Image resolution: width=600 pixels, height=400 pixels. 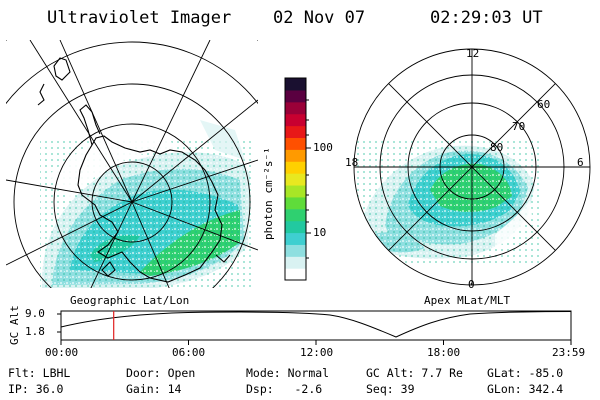 What do you see at coordinates (497, 147) in the screenshot?
I see `mlat-label-80: 80` at bounding box center [497, 147].